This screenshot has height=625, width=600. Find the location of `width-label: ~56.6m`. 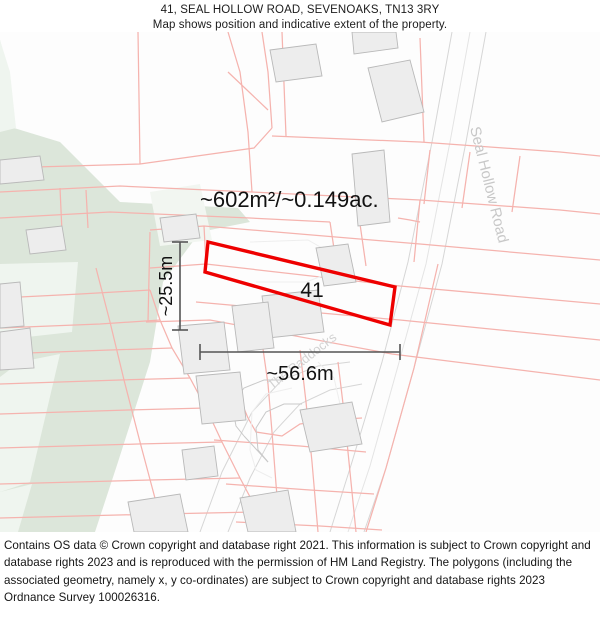

width-label: ~56.6m is located at coordinates (299, 374).